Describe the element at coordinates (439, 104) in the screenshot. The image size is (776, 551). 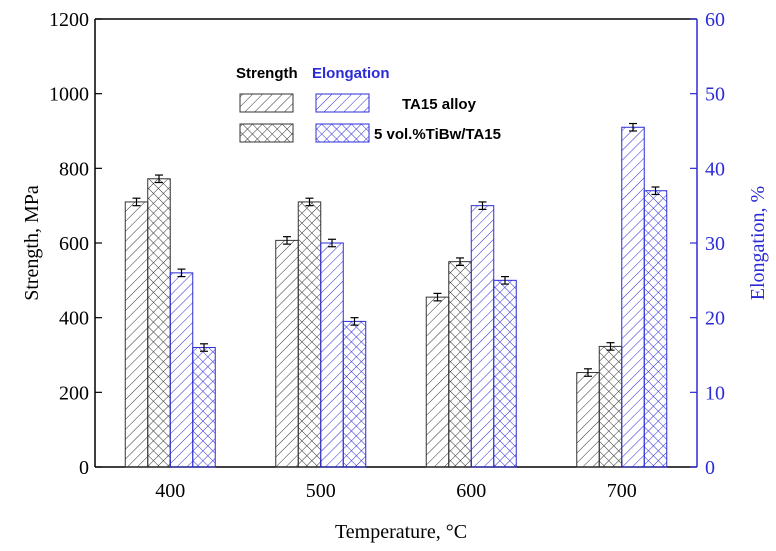
I see `legend-label-ta15: TA15 alloy` at that location.